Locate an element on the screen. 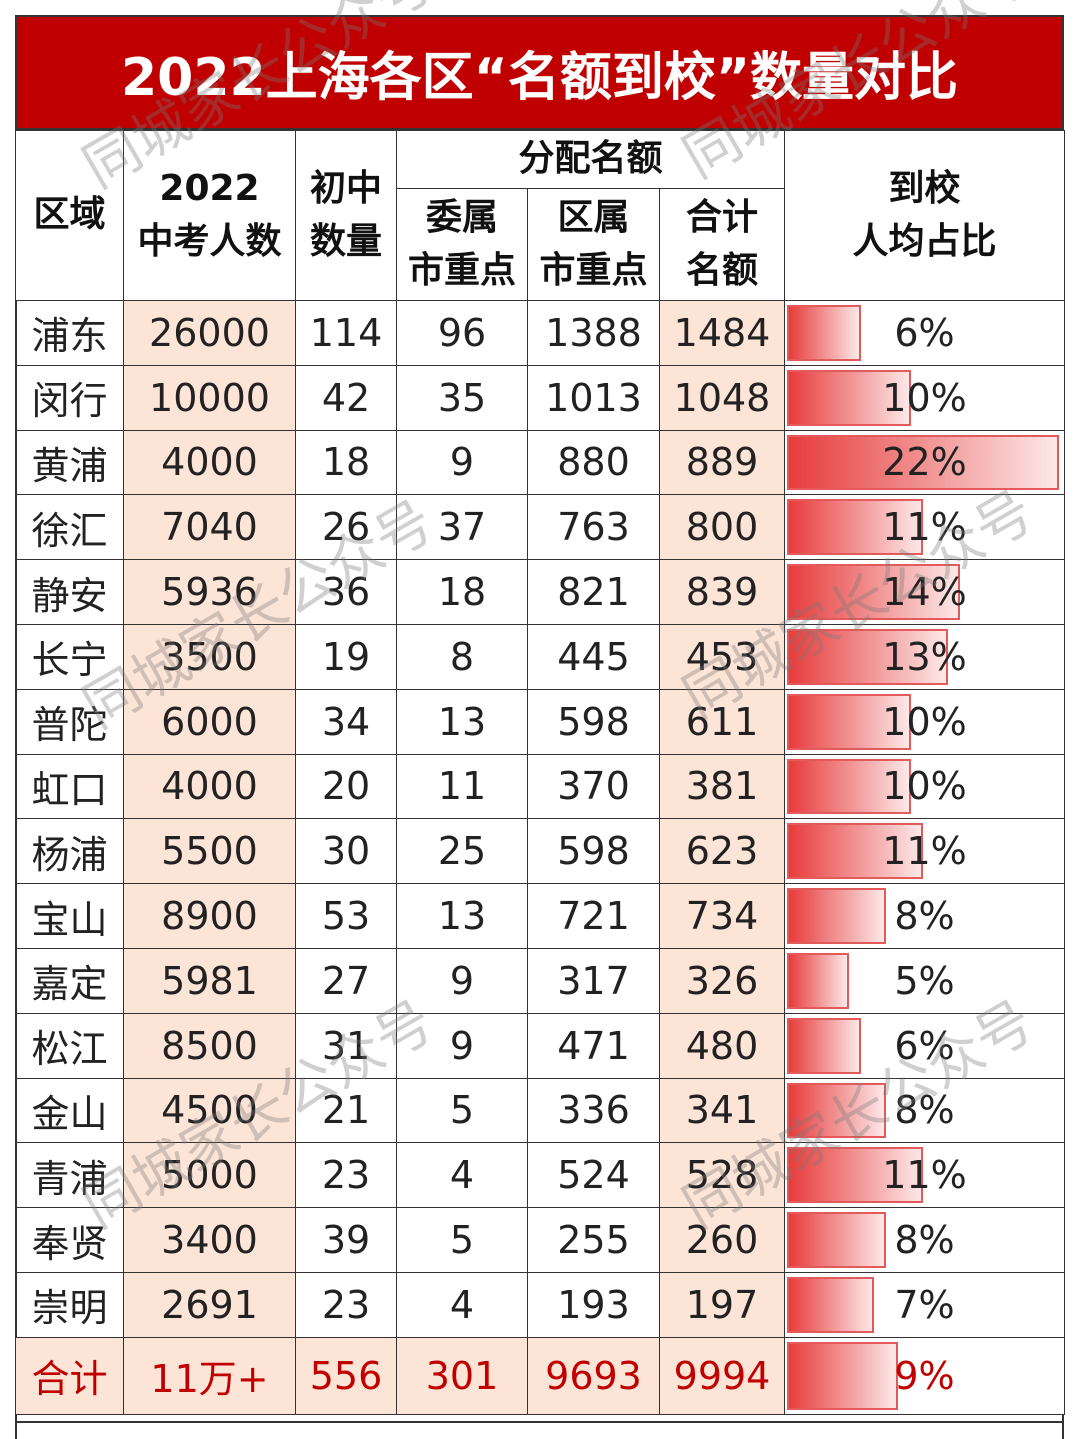 This screenshot has height=1439, width=1079. header-total-quota-label: 合计 名额 is located at coordinates (722, 244).